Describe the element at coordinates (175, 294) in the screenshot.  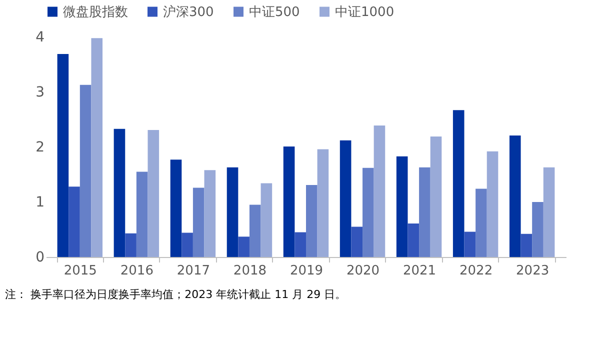
I see `text: 注： 换手率口径为日度换手率均值；2023 年统计截止 11 月 29 日。` at that location.